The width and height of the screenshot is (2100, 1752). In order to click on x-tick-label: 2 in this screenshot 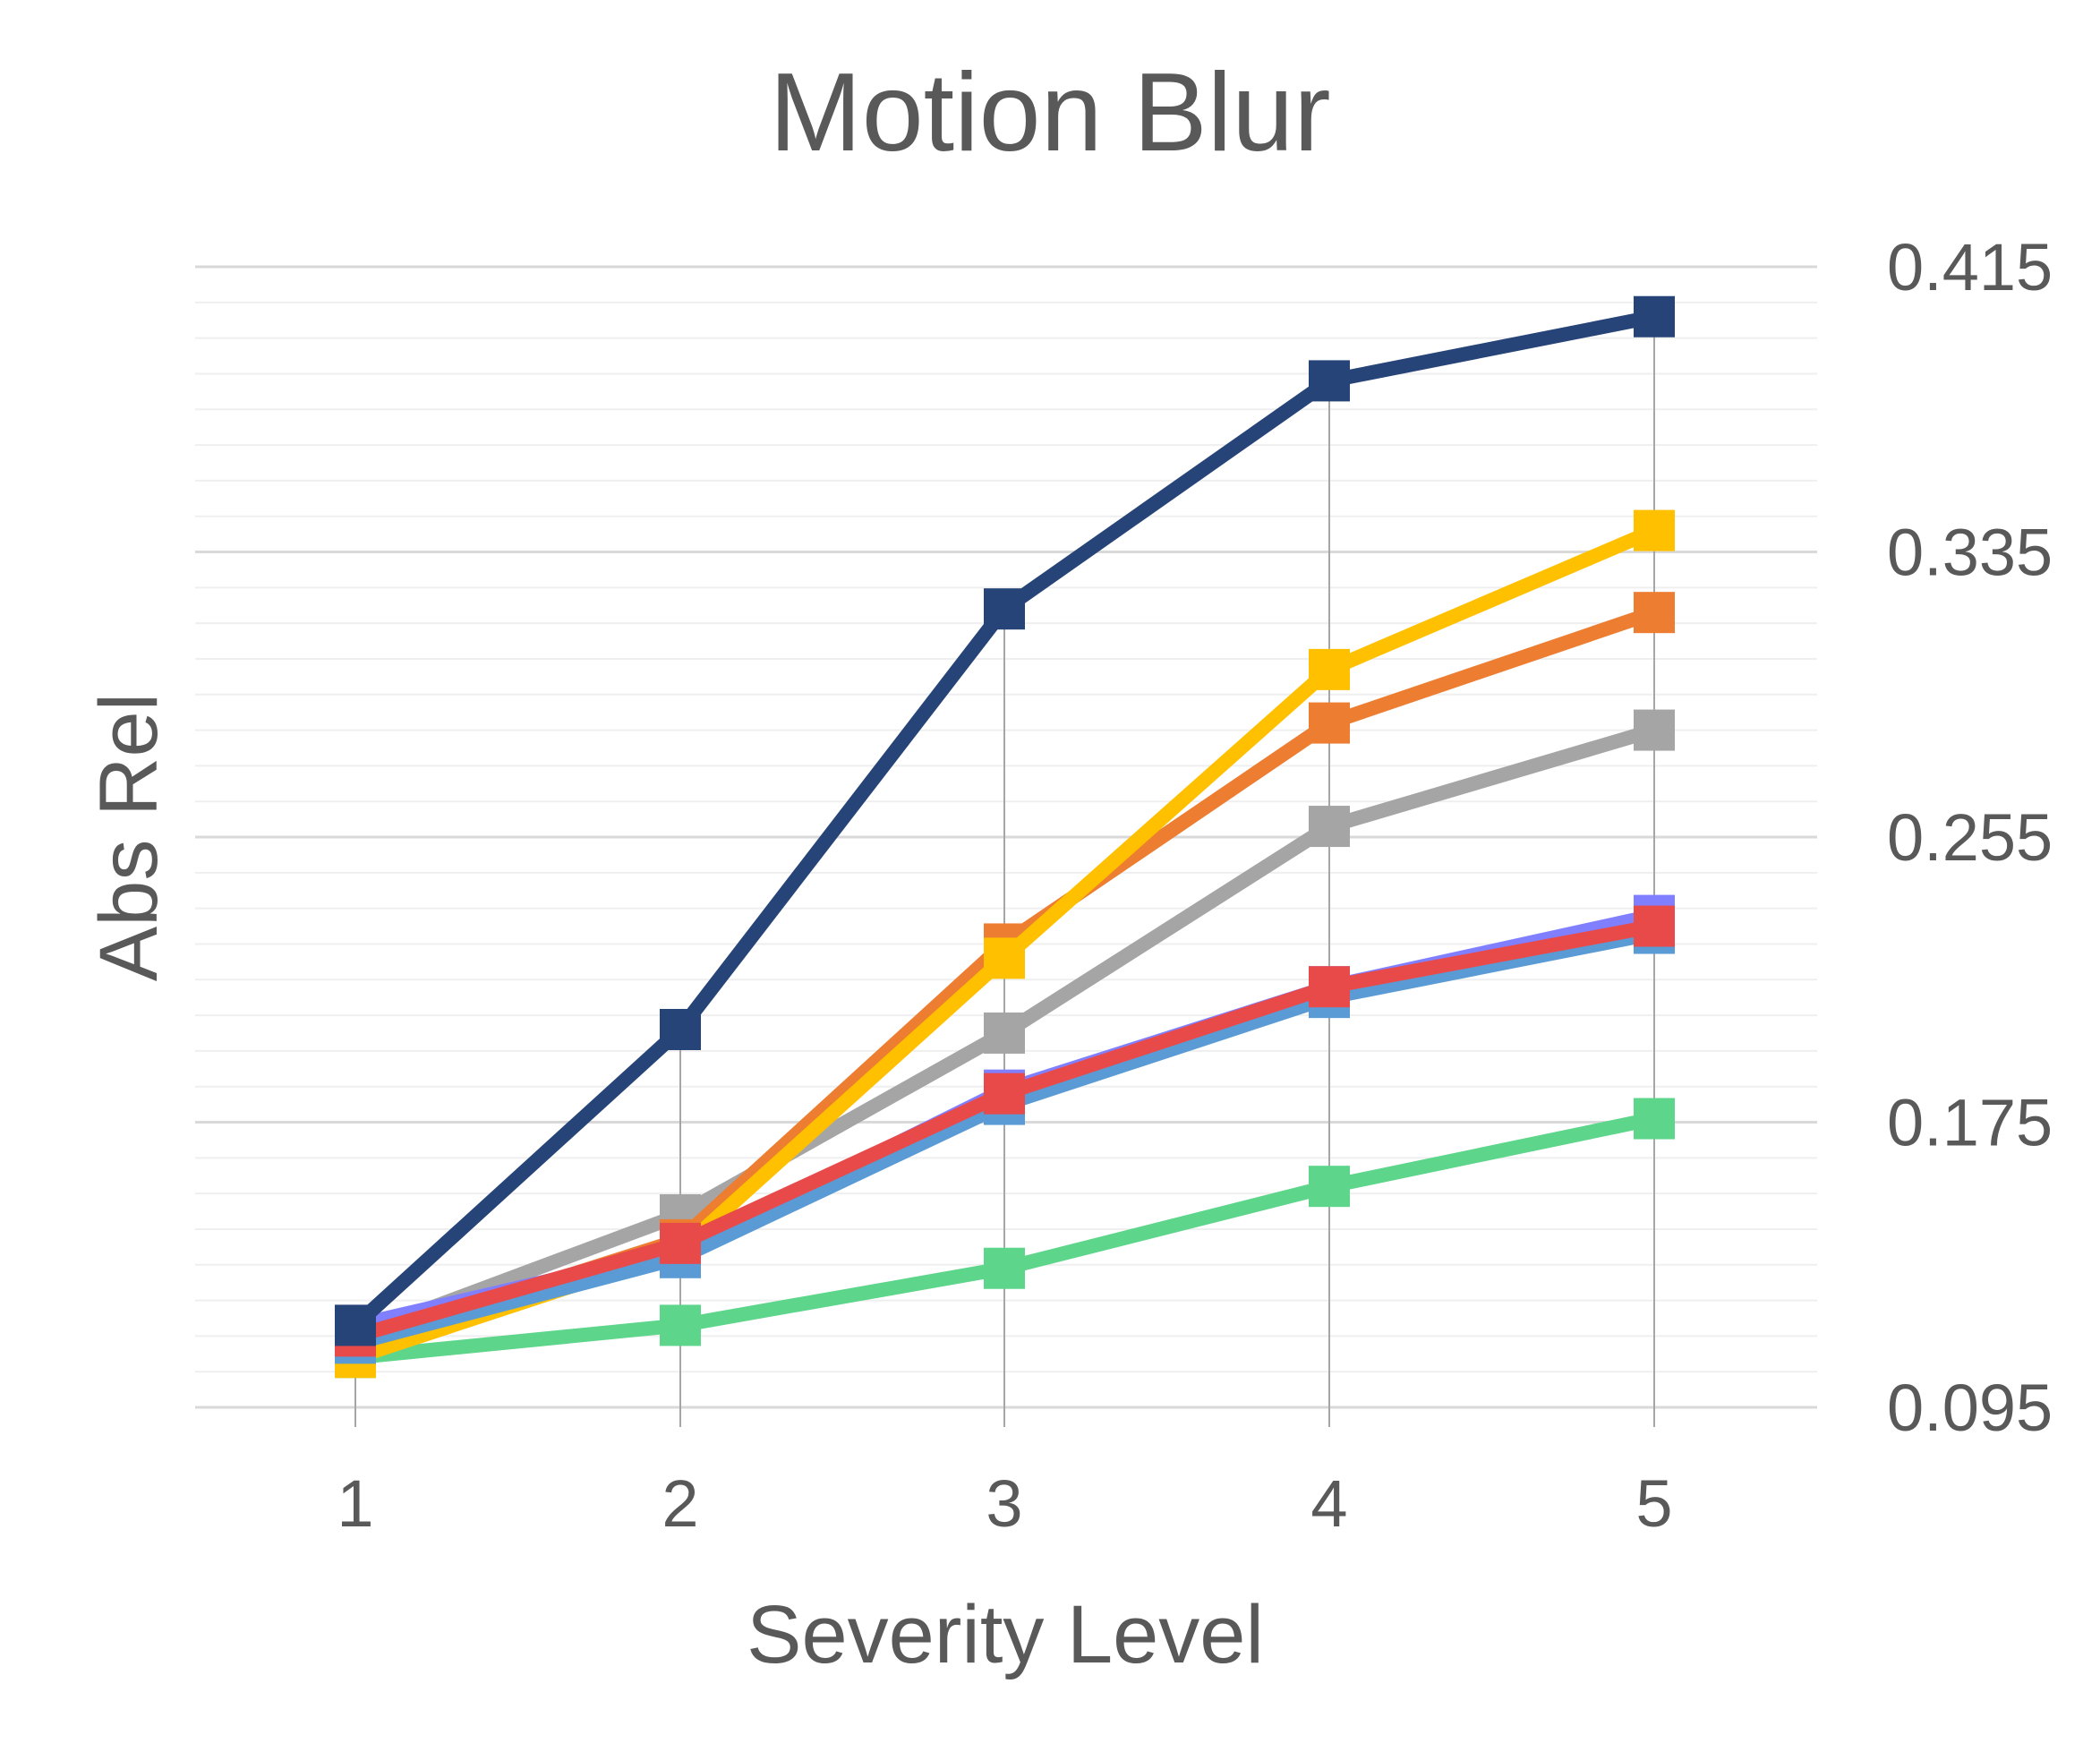, I will do `click(680, 1503)`.